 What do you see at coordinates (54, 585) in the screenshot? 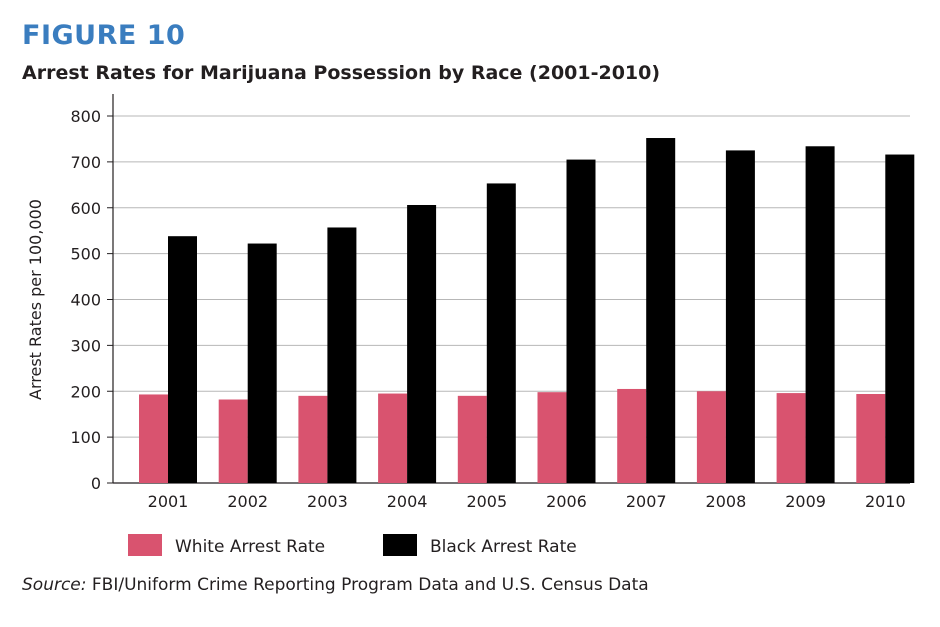
I see `source-lead: Source:` at bounding box center [54, 585].